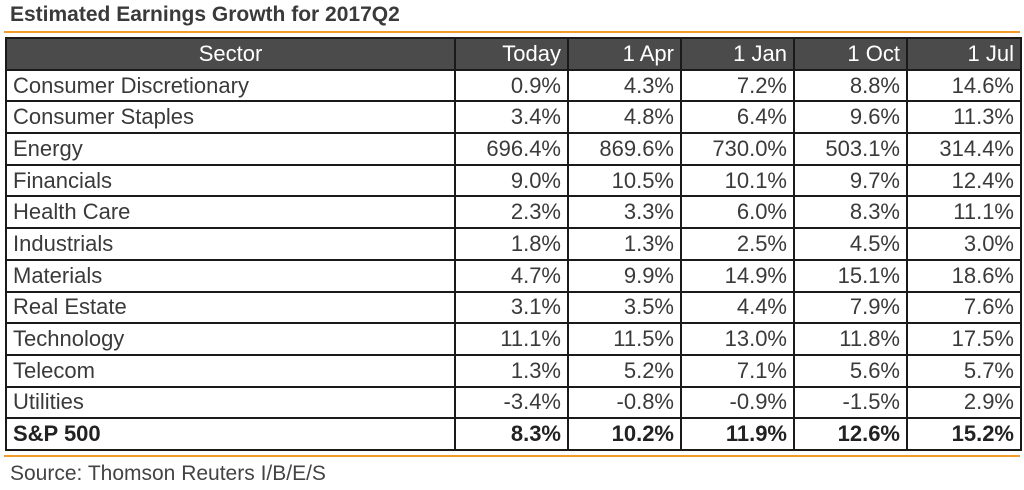 The image size is (1024, 490). What do you see at coordinates (850, 54) in the screenshot?
I see `column-header-1-oct: 1 Oct` at bounding box center [850, 54].